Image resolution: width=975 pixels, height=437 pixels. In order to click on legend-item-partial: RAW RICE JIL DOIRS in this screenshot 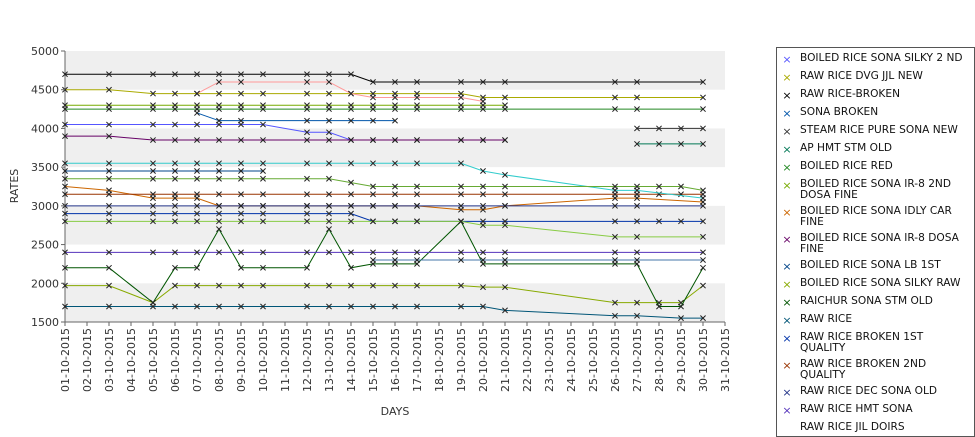, I will do `click(875, 428)`.